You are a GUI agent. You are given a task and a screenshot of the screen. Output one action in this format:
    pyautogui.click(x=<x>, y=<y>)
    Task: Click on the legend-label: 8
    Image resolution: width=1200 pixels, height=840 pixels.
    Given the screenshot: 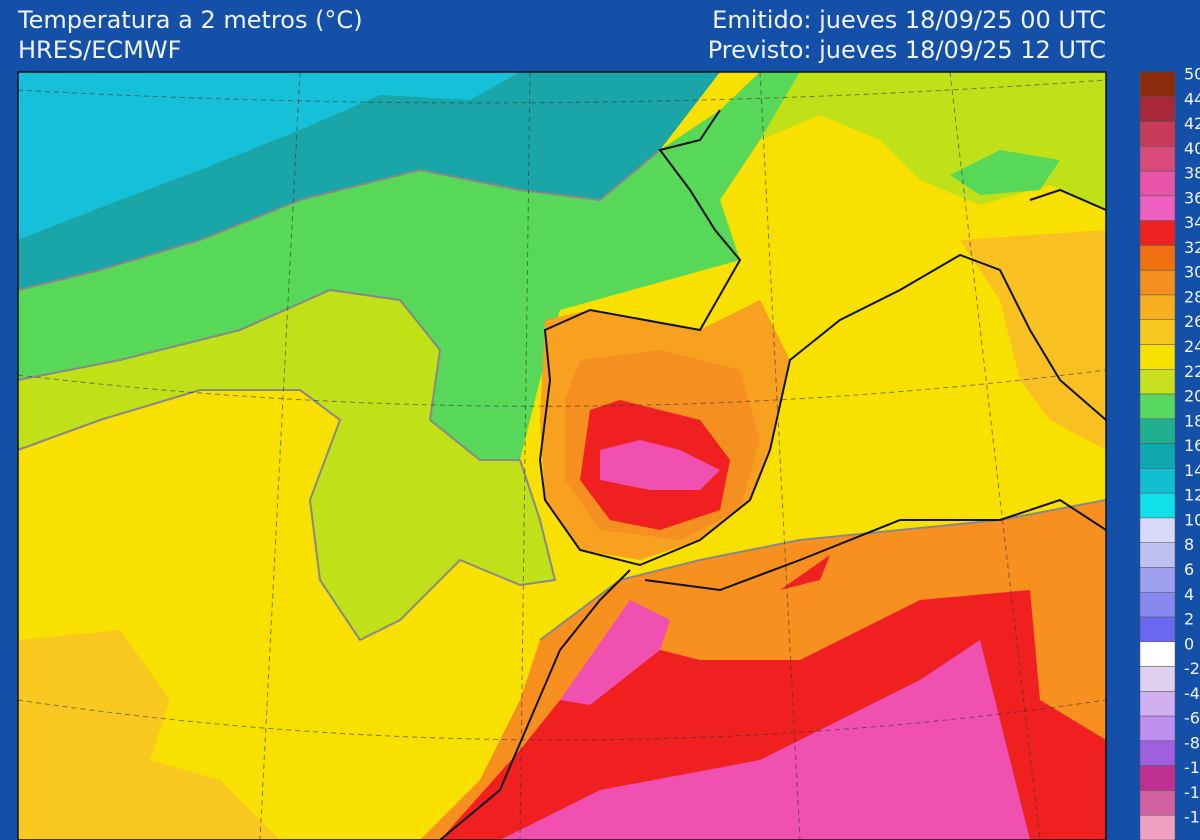 What is the action you would take?
    pyautogui.click(x=1189, y=544)
    